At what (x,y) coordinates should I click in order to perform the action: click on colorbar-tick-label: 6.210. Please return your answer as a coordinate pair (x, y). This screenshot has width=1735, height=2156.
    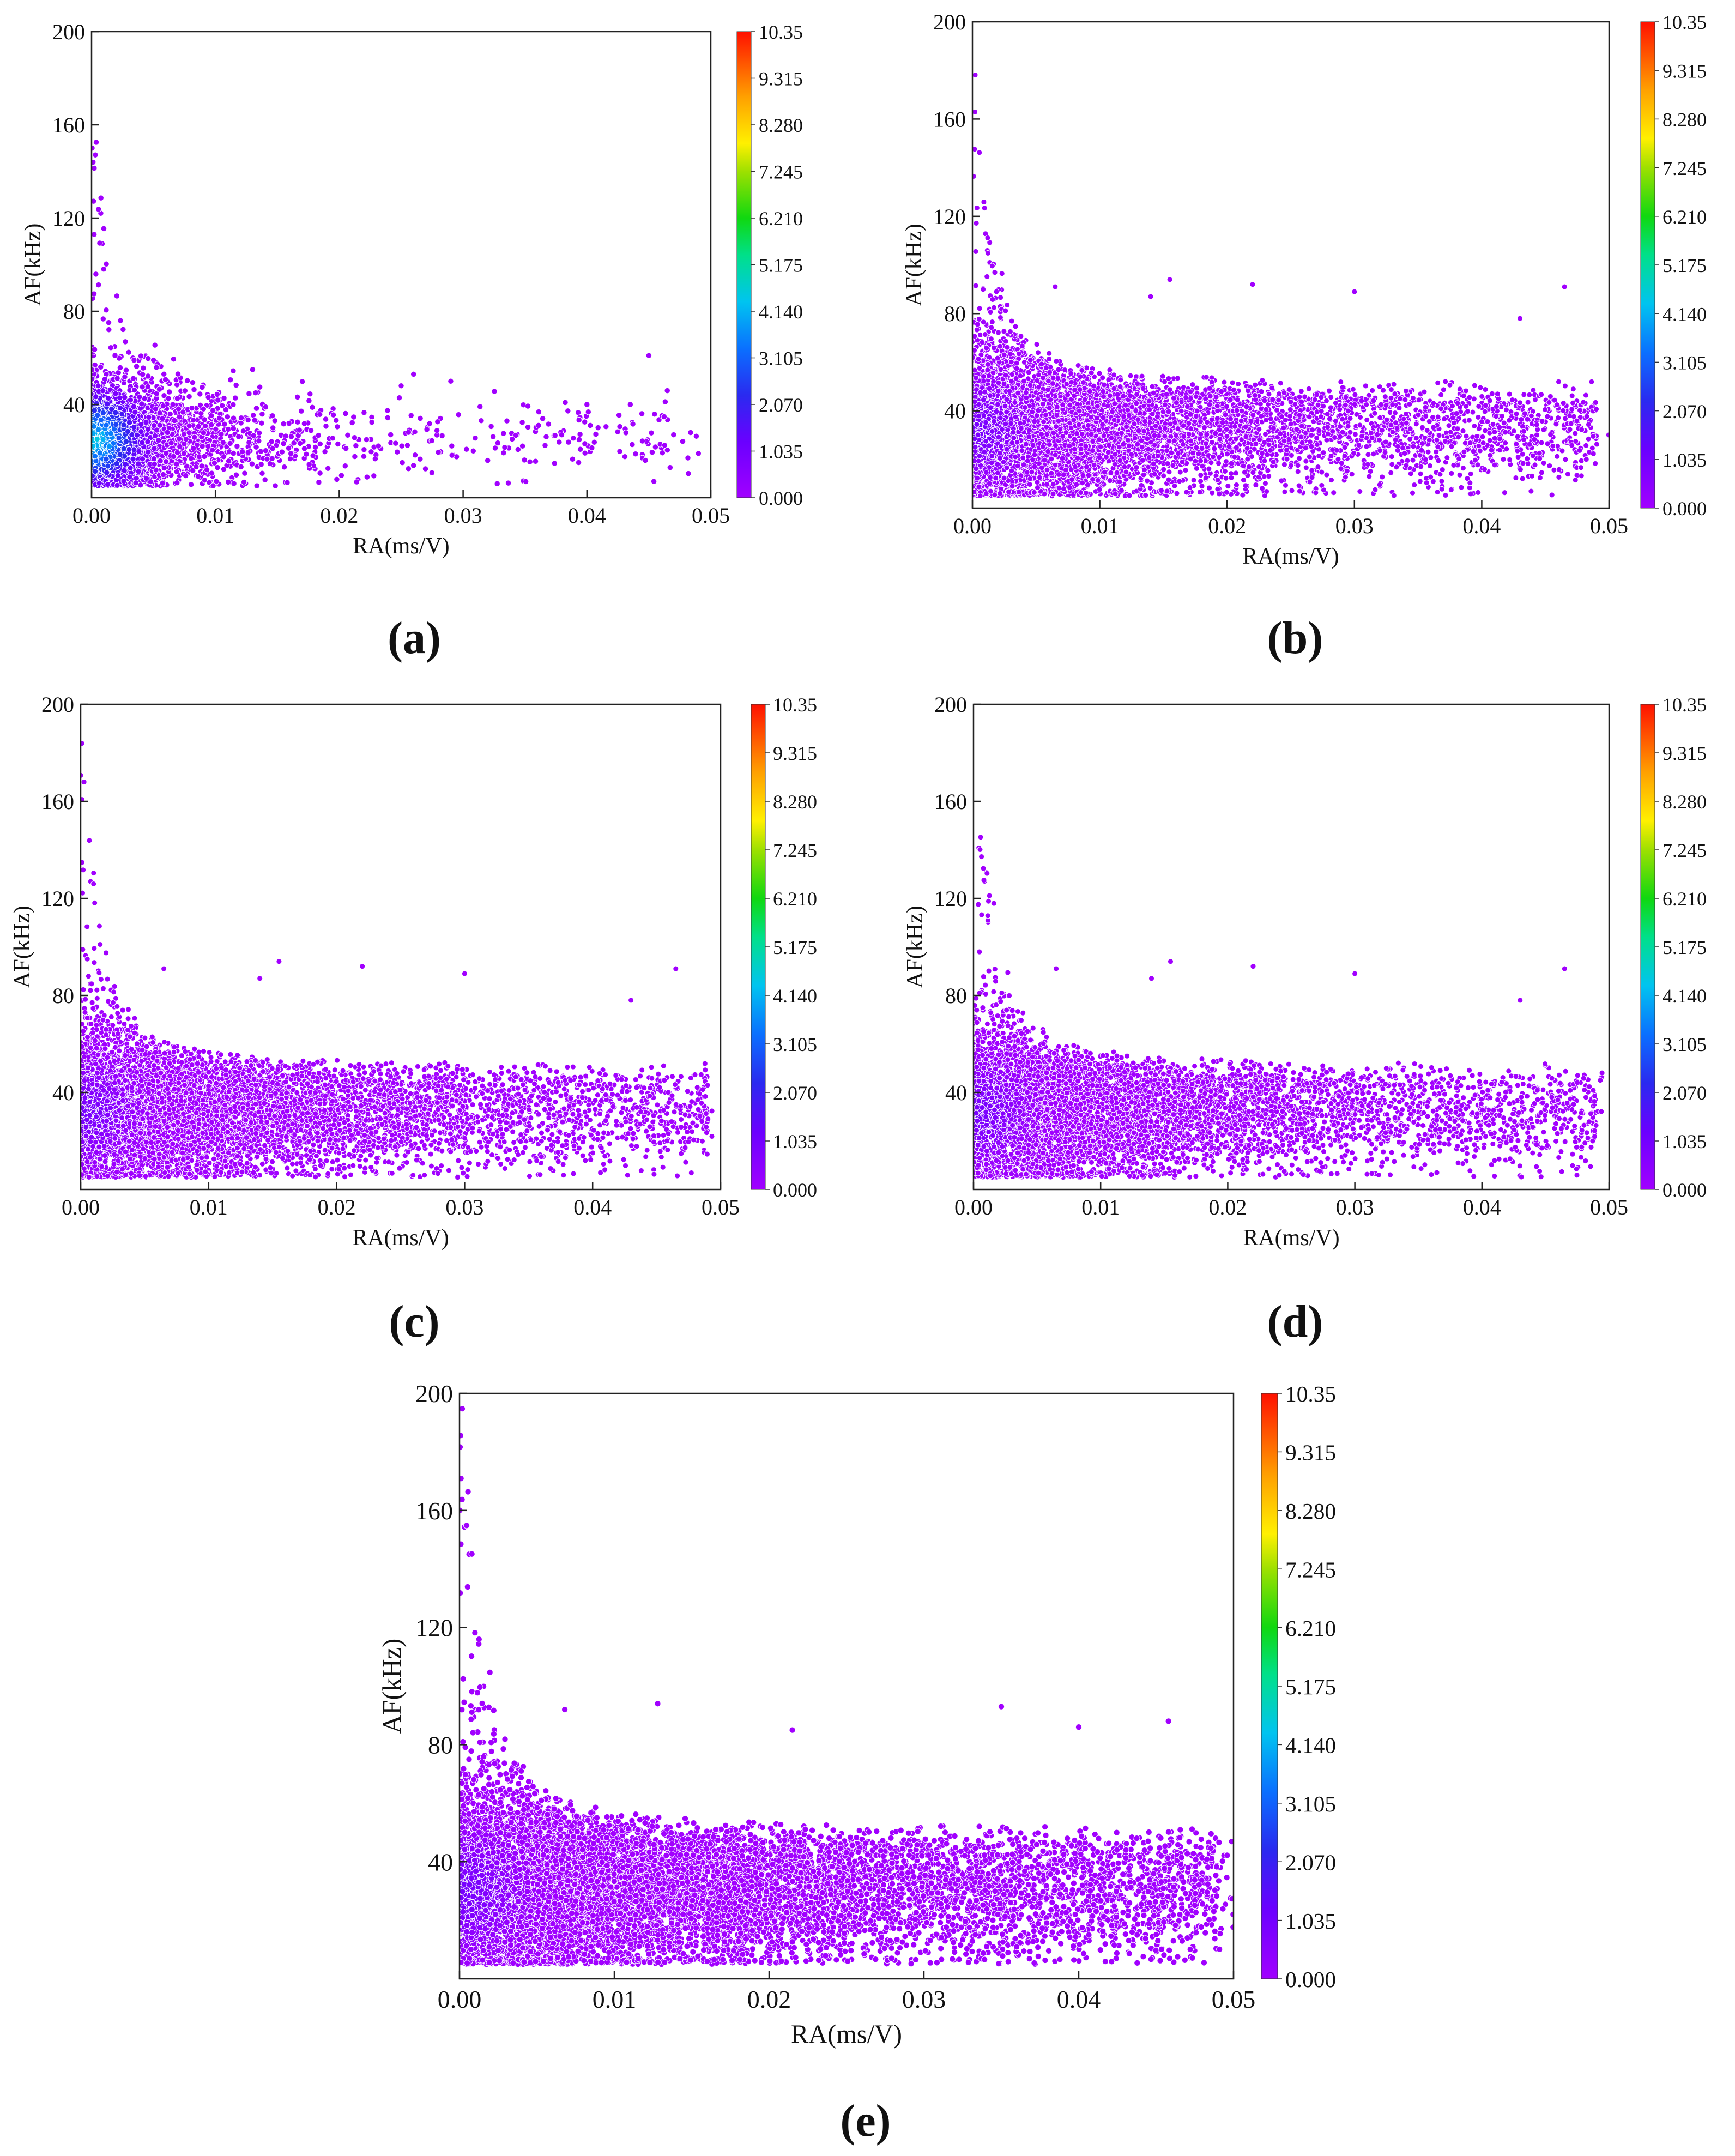
    Looking at the image, I should click on (781, 219).